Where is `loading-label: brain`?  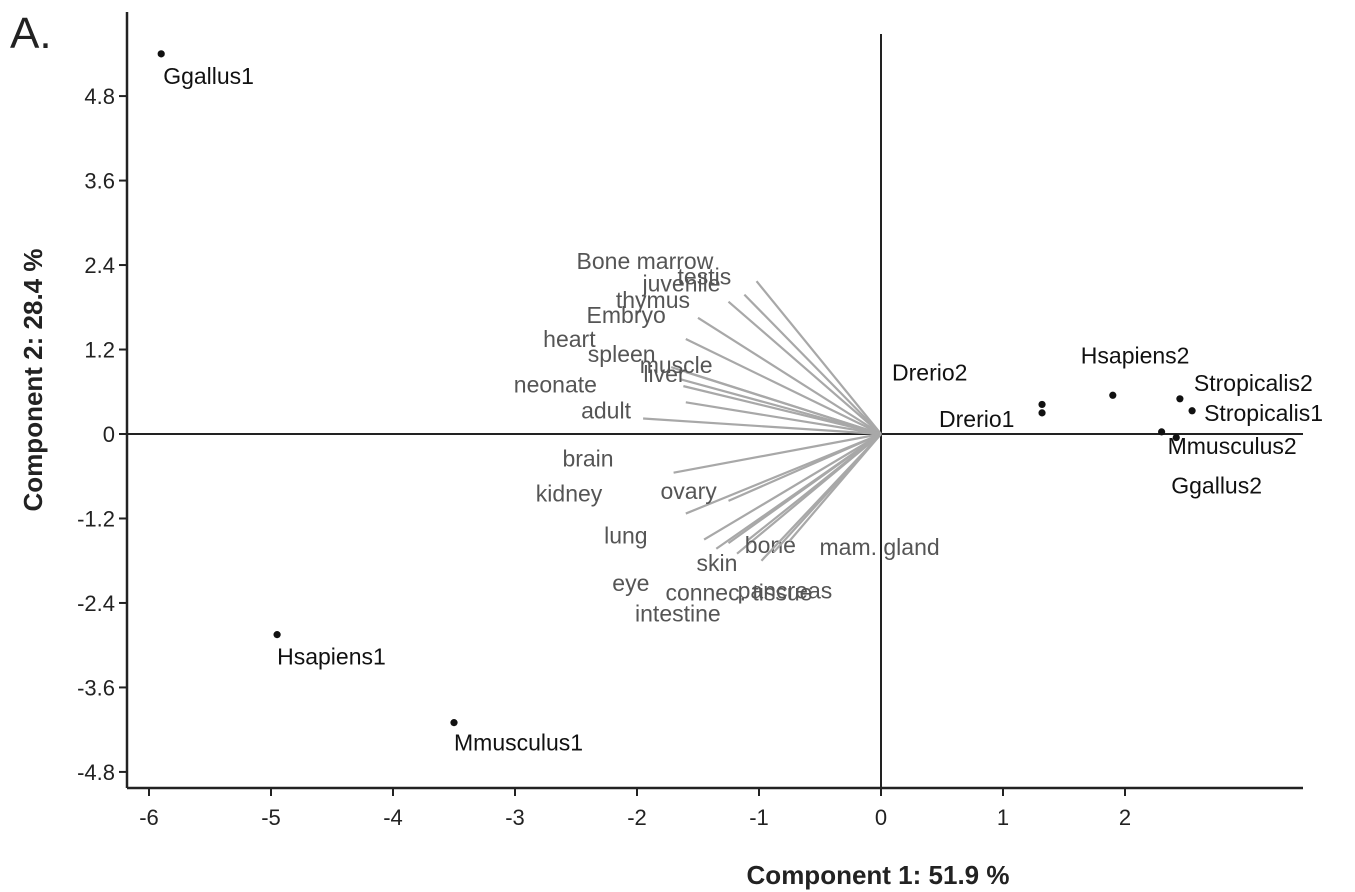
loading-label: brain is located at coordinates (587, 459).